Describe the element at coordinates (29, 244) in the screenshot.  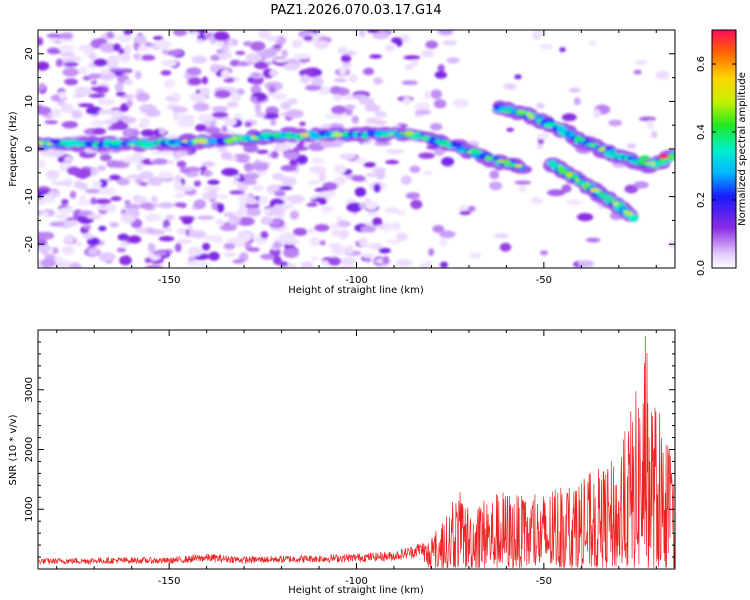
I see `heatmap-y-tick-label: -20` at that location.